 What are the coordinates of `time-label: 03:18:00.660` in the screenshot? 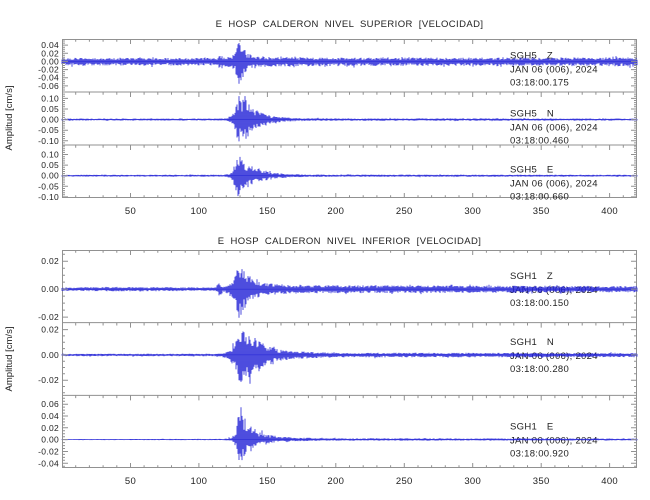 It's located at (539, 197).